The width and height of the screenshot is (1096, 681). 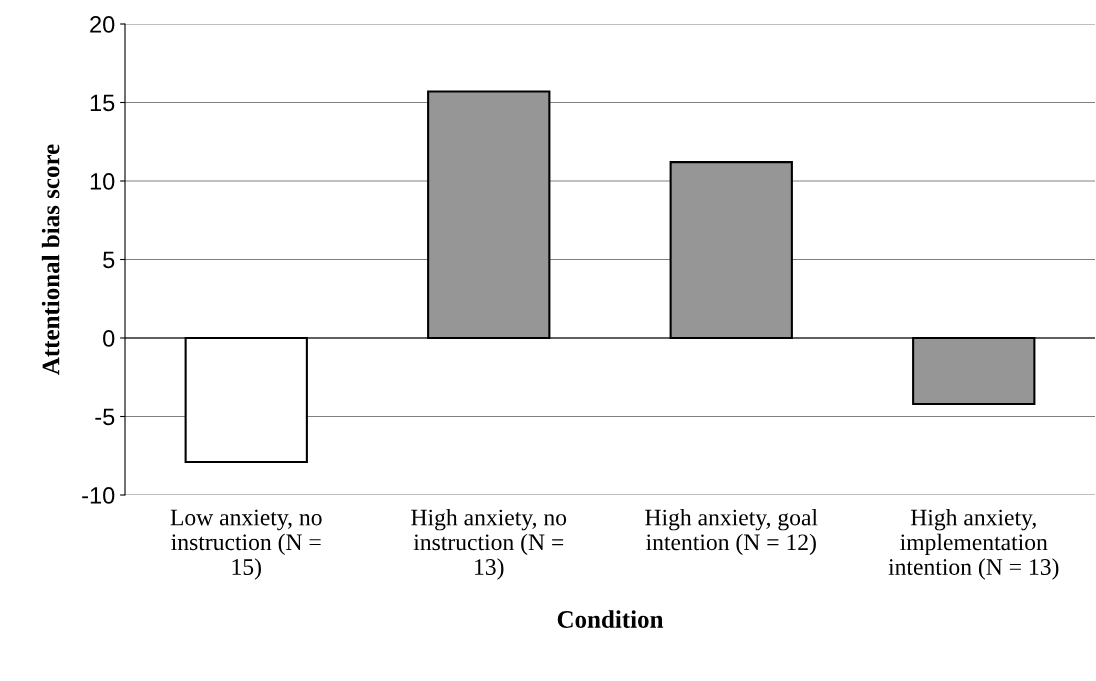 What do you see at coordinates (246, 544) in the screenshot?
I see `x-tick-label: Low anxiety, no instruction (N = 15)` at bounding box center [246, 544].